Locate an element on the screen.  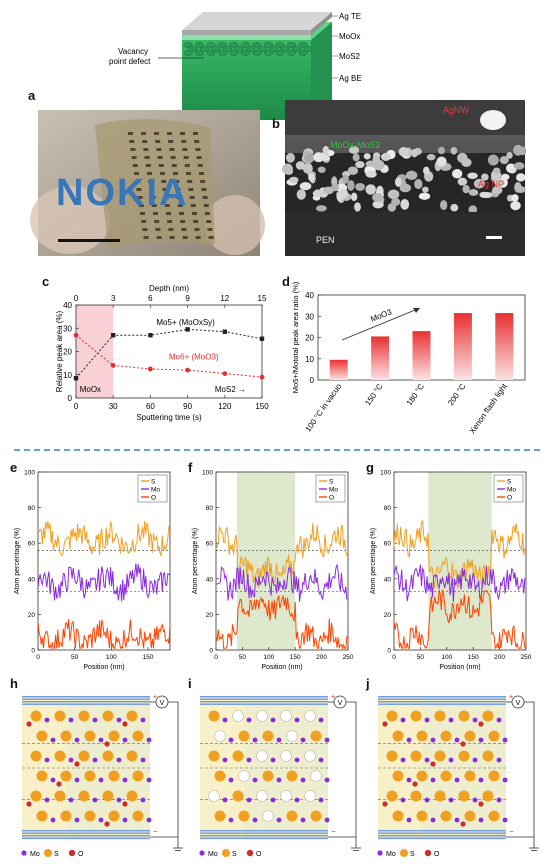
plot-frame is located at coordinates (104, 561).